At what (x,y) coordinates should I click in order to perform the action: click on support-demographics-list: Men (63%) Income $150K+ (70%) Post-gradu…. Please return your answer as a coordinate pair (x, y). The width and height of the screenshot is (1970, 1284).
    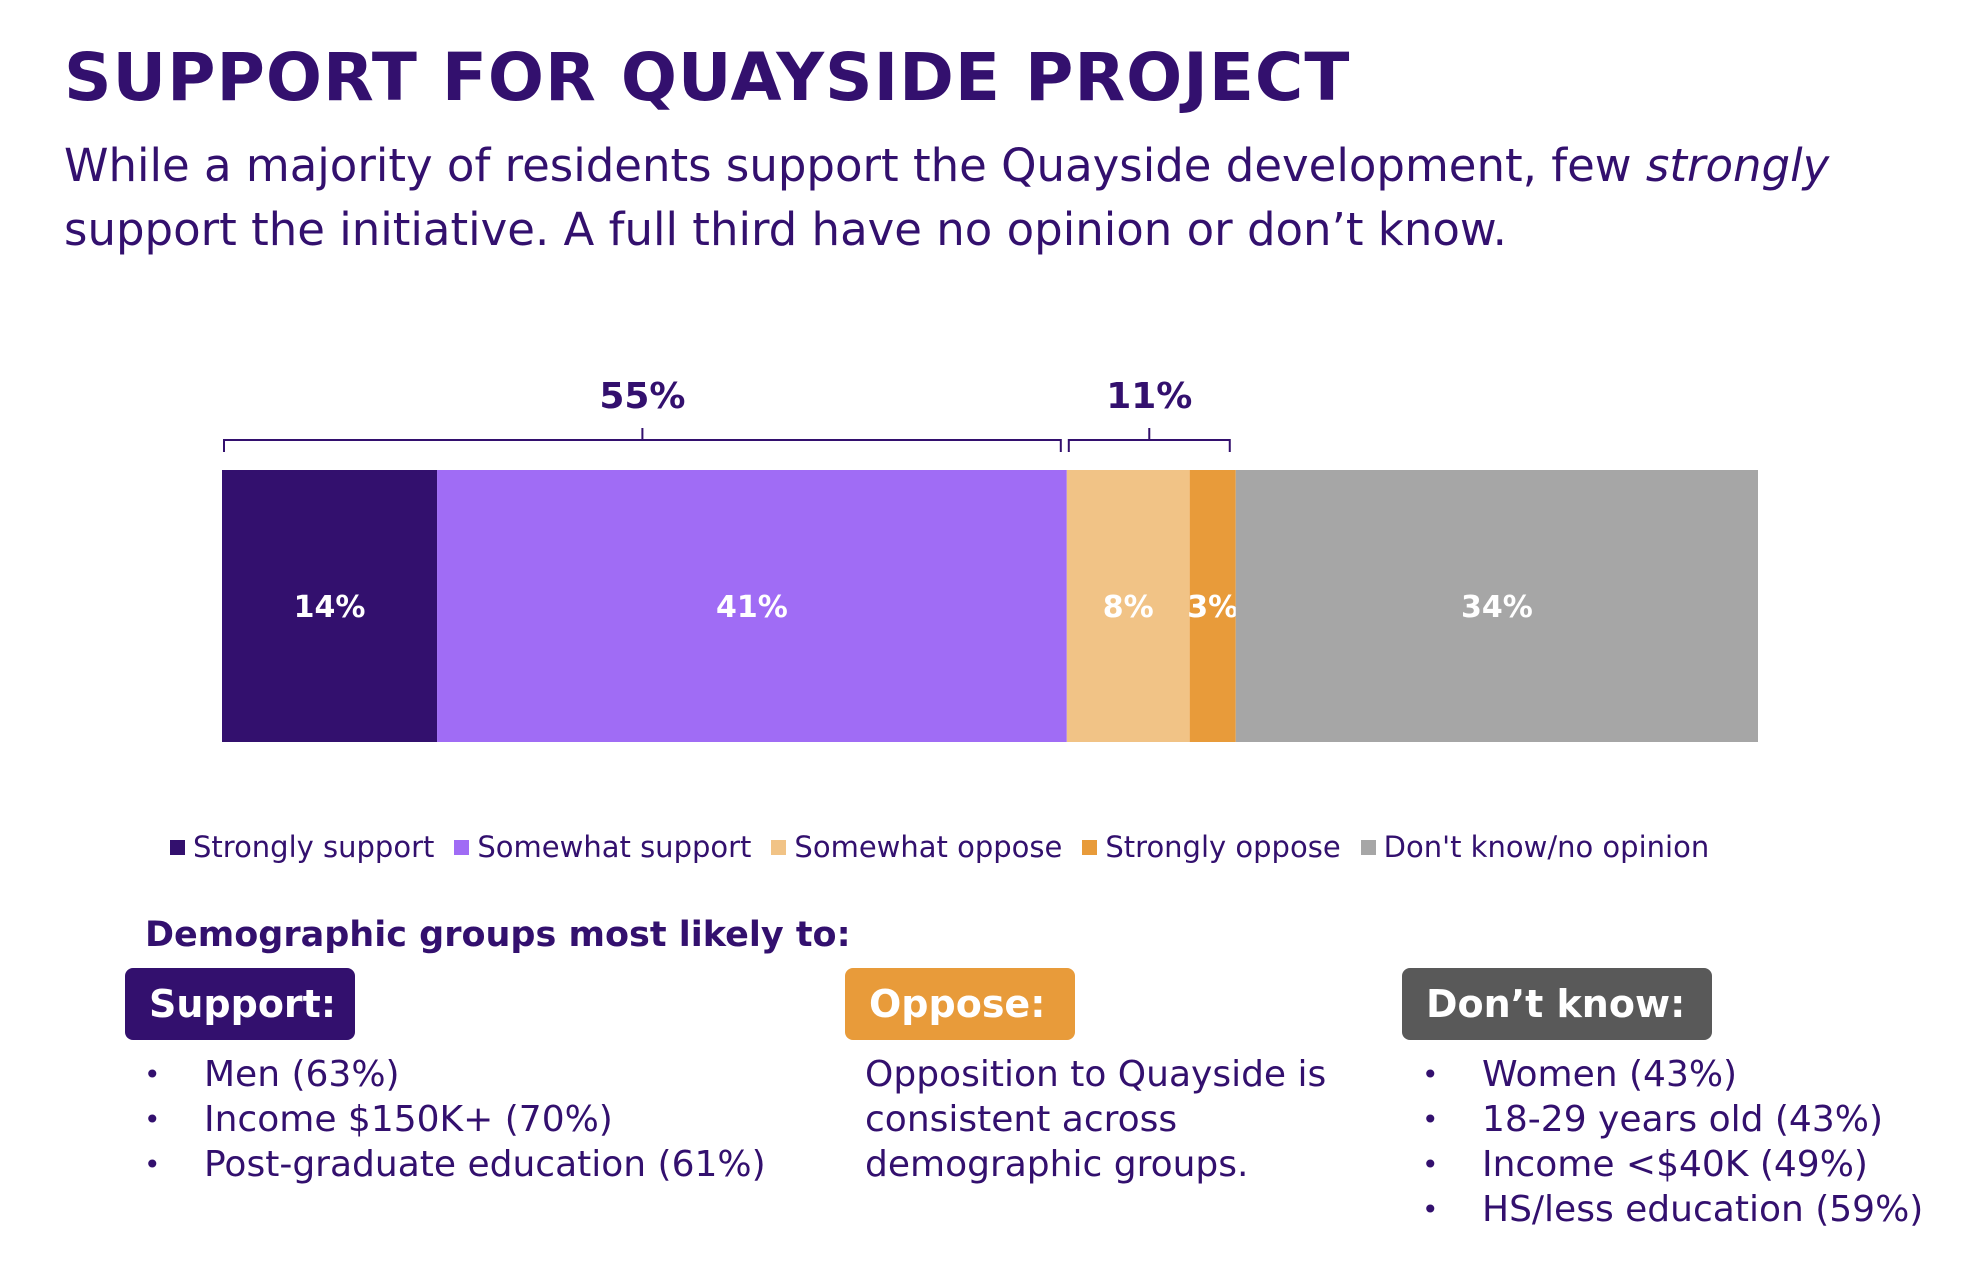
    Looking at the image, I should click on (455, 1119).